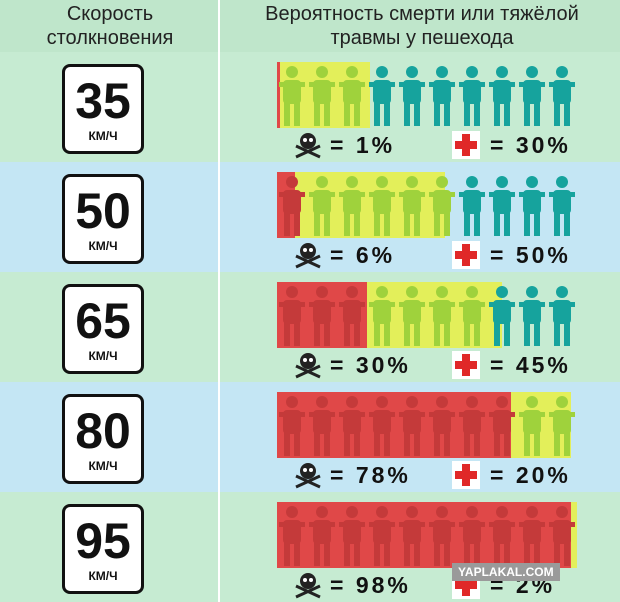 The width and height of the screenshot is (620, 602). What do you see at coordinates (370, 365) in the screenshot?
I see `death-label: = 30%` at bounding box center [370, 365].